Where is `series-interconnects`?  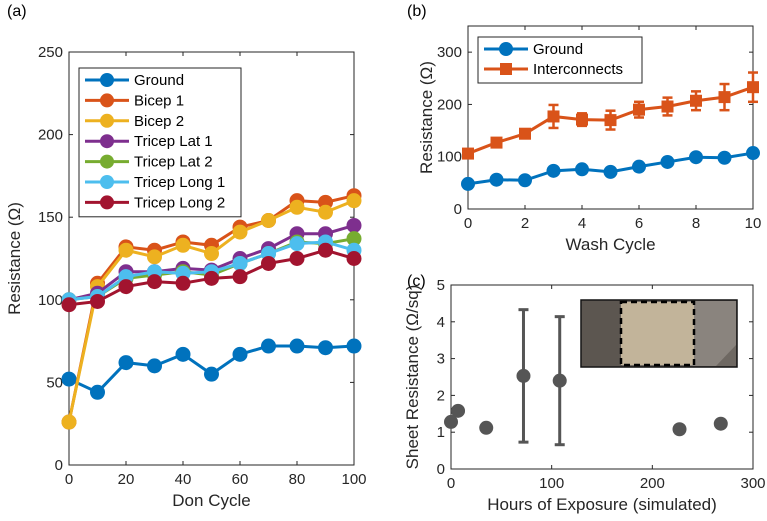 series-interconnects is located at coordinates (610, 115).